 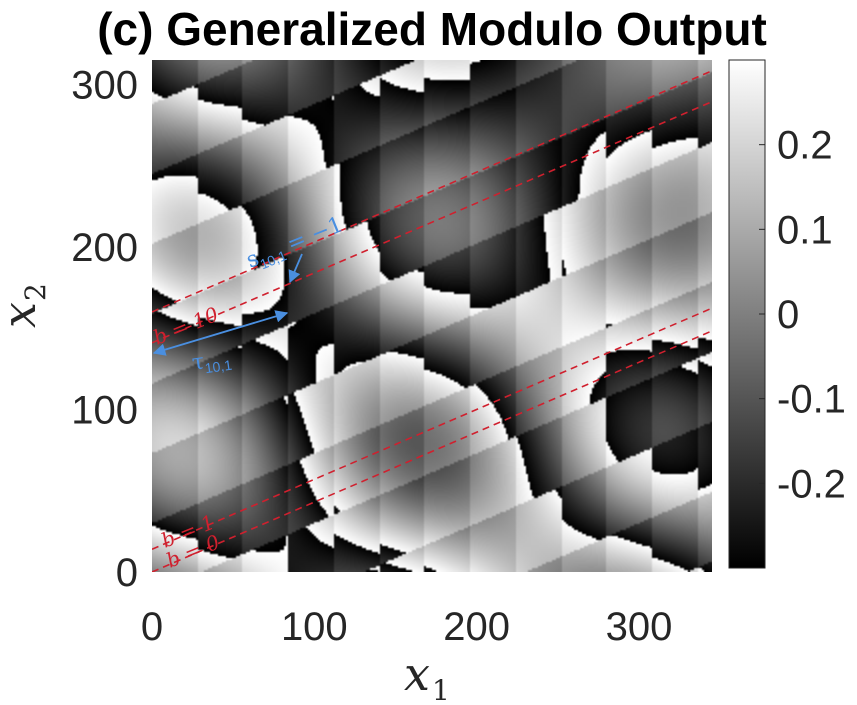 I want to click on y-tick-label: 0, so click(x=127, y=573).